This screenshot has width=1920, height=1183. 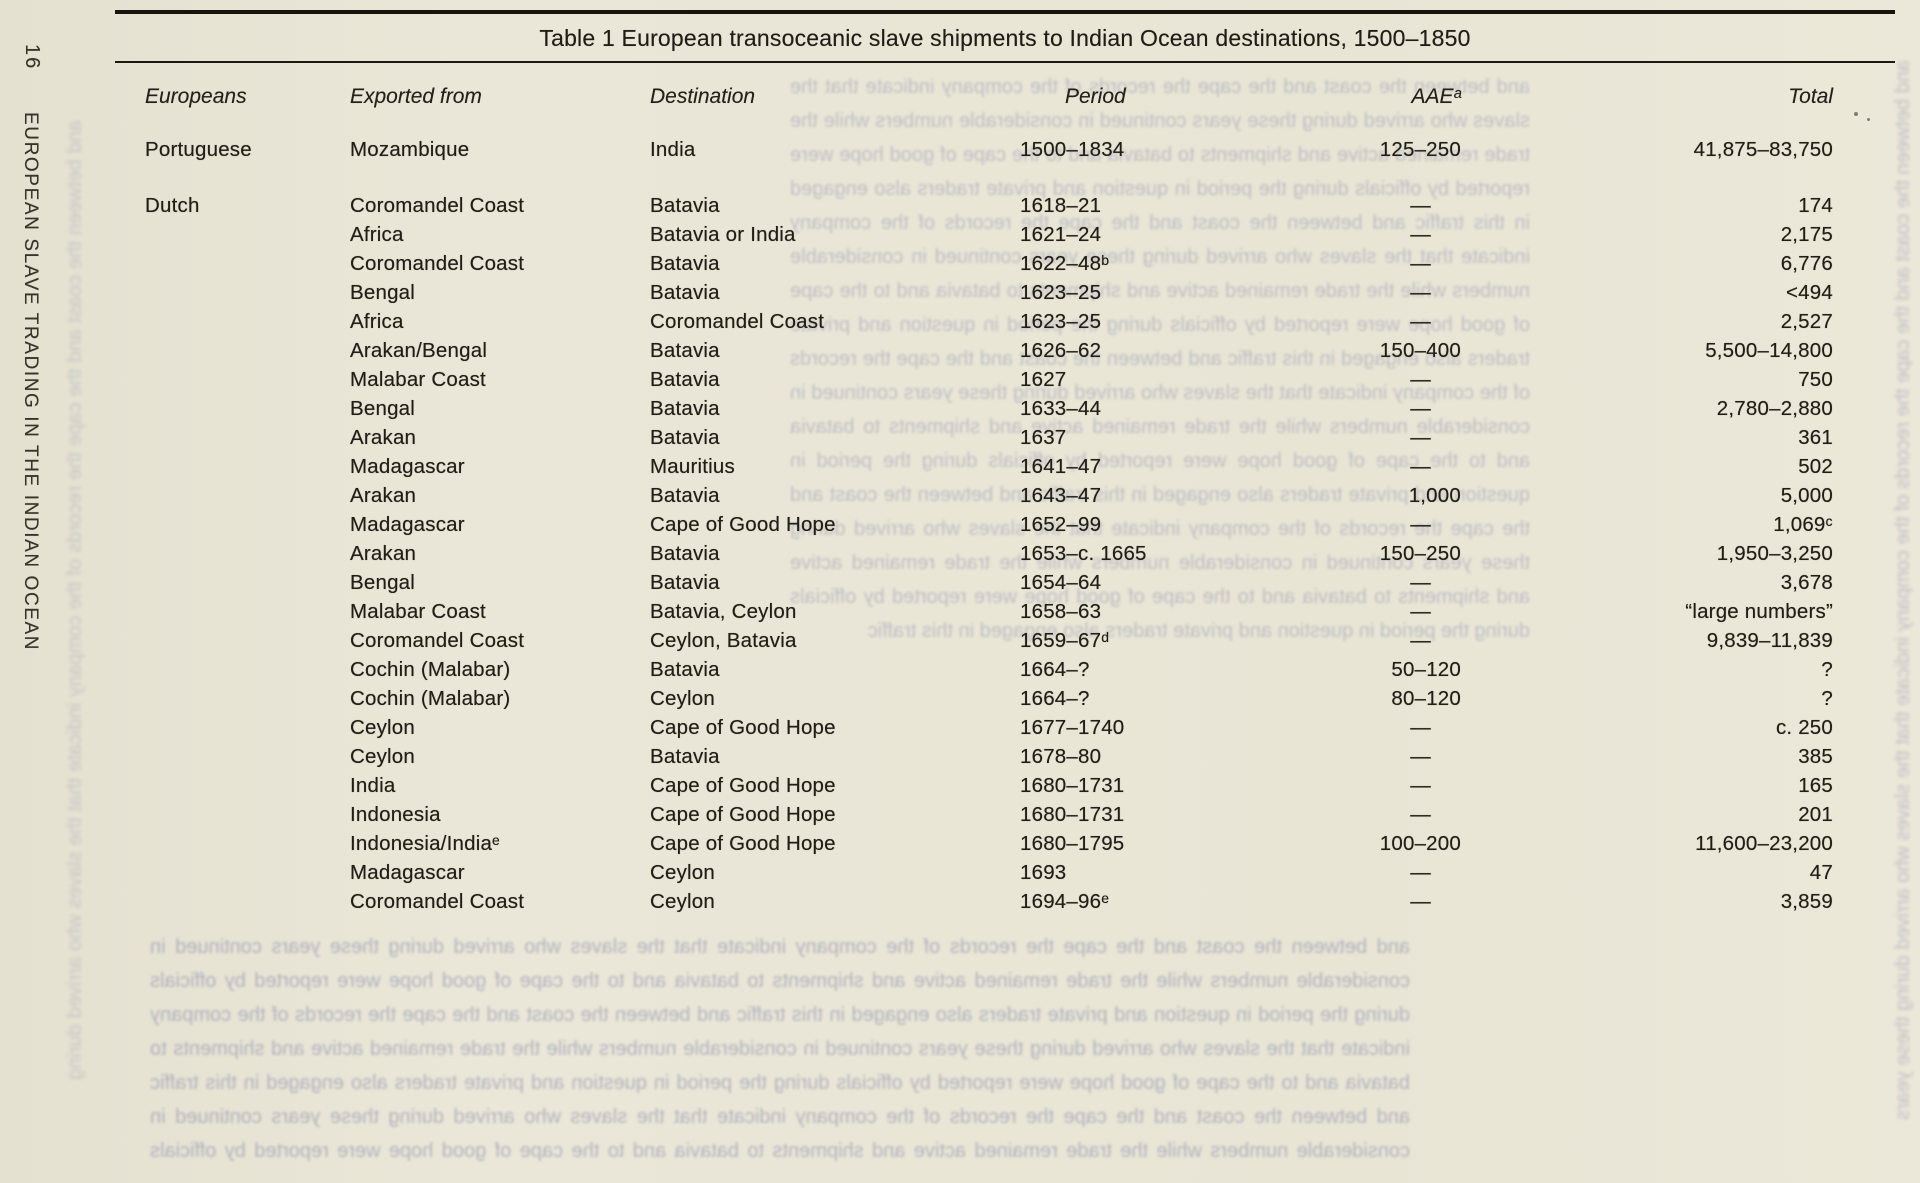 What do you see at coordinates (1815, 814) in the screenshot?
I see `cell: 201` at bounding box center [1815, 814].